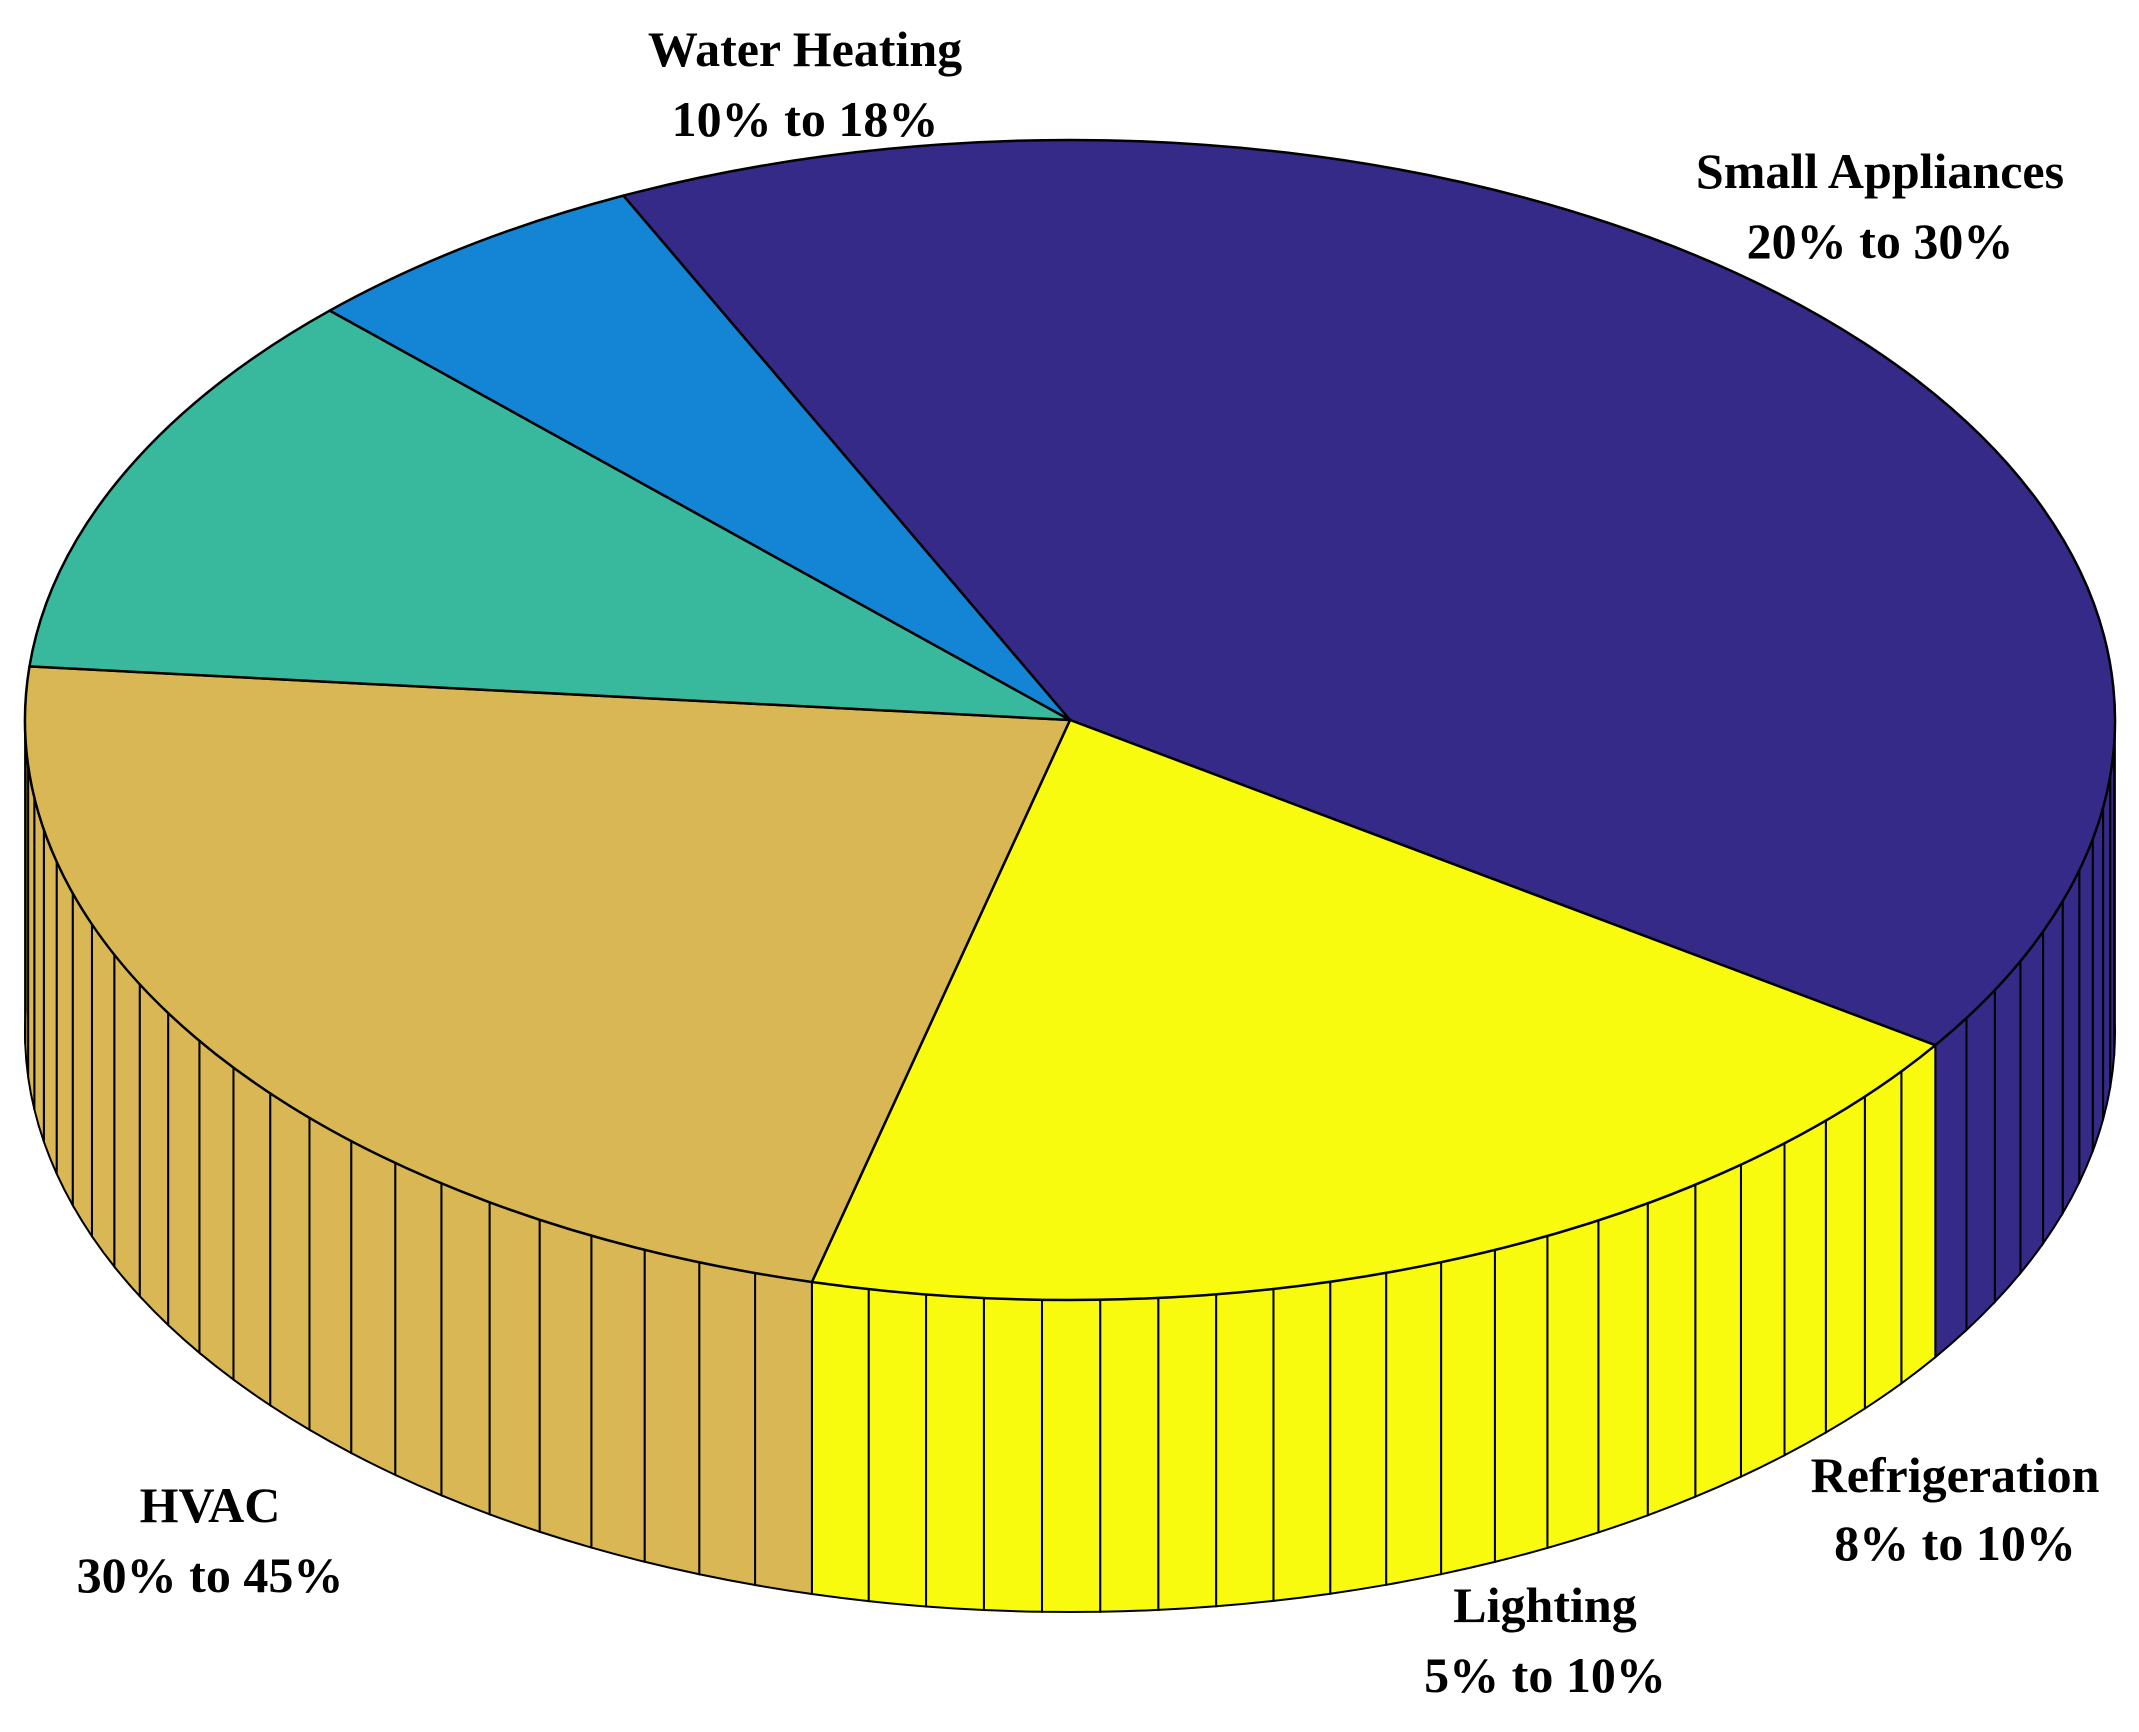 The image size is (2139, 1732). Describe the element at coordinates (1880, 241) in the screenshot. I see `label-small-appliances-range: 20% to 30%` at that location.